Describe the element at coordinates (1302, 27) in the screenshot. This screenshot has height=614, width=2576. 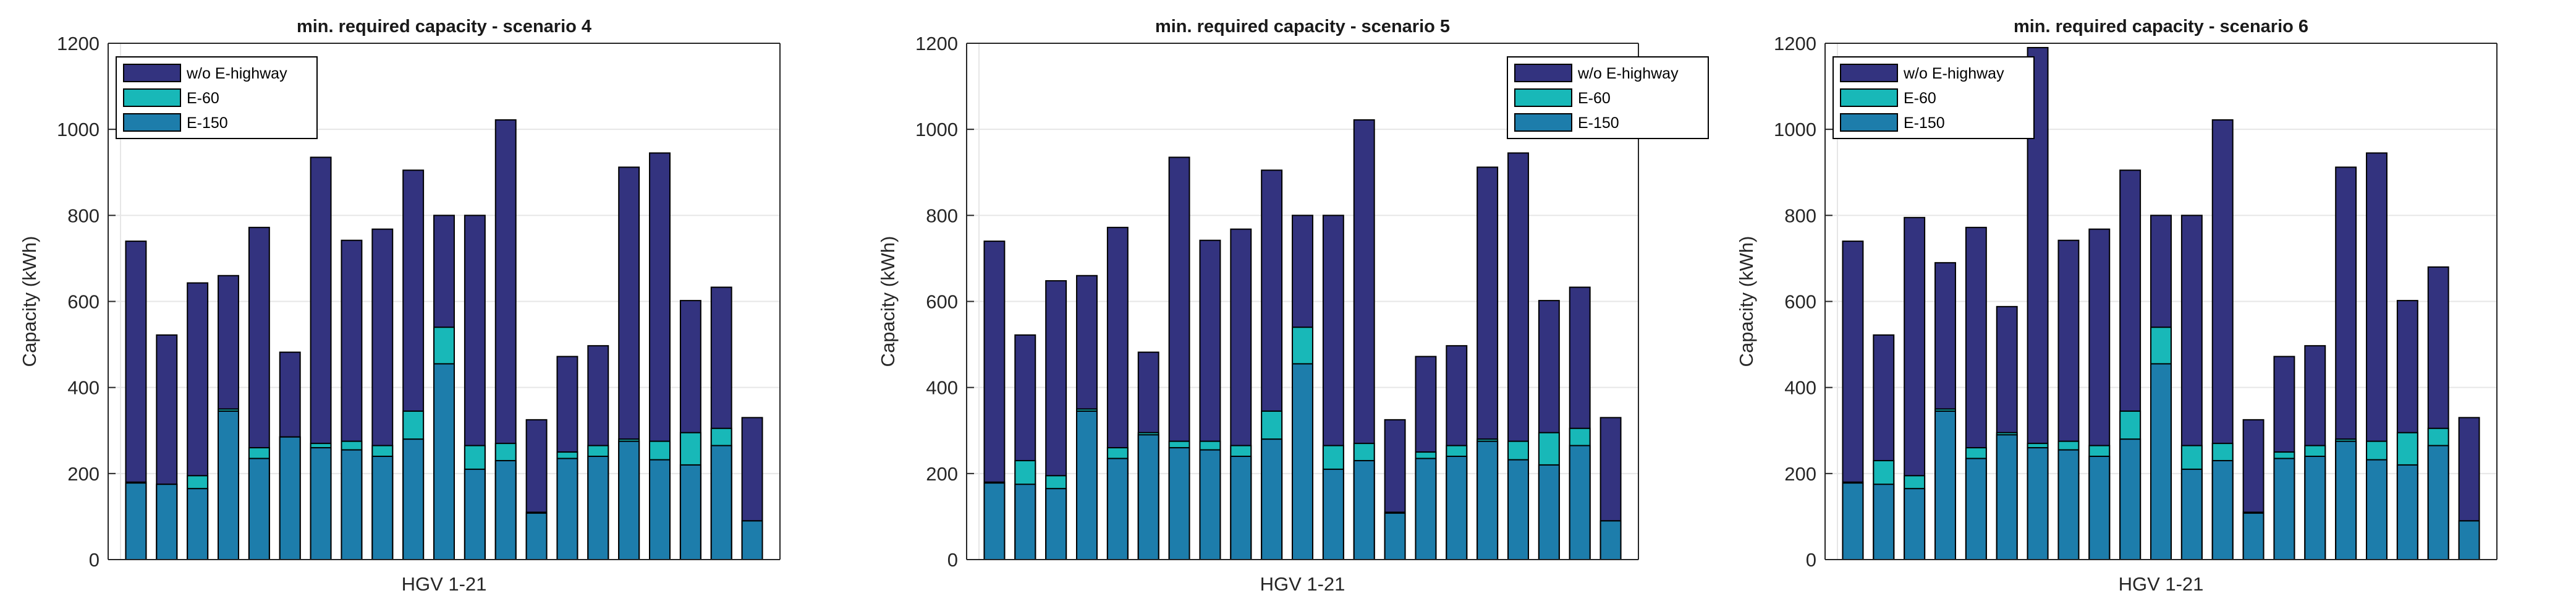
I see `chart-title: min. required capacity - scenario 5` at that location.